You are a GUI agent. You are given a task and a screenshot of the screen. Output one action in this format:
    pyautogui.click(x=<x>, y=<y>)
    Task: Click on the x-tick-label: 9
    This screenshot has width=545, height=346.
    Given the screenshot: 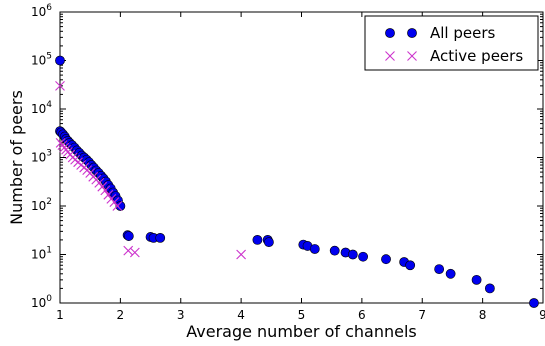 What is the action you would take?
    pyautogui.click(x=542, y=315)
    